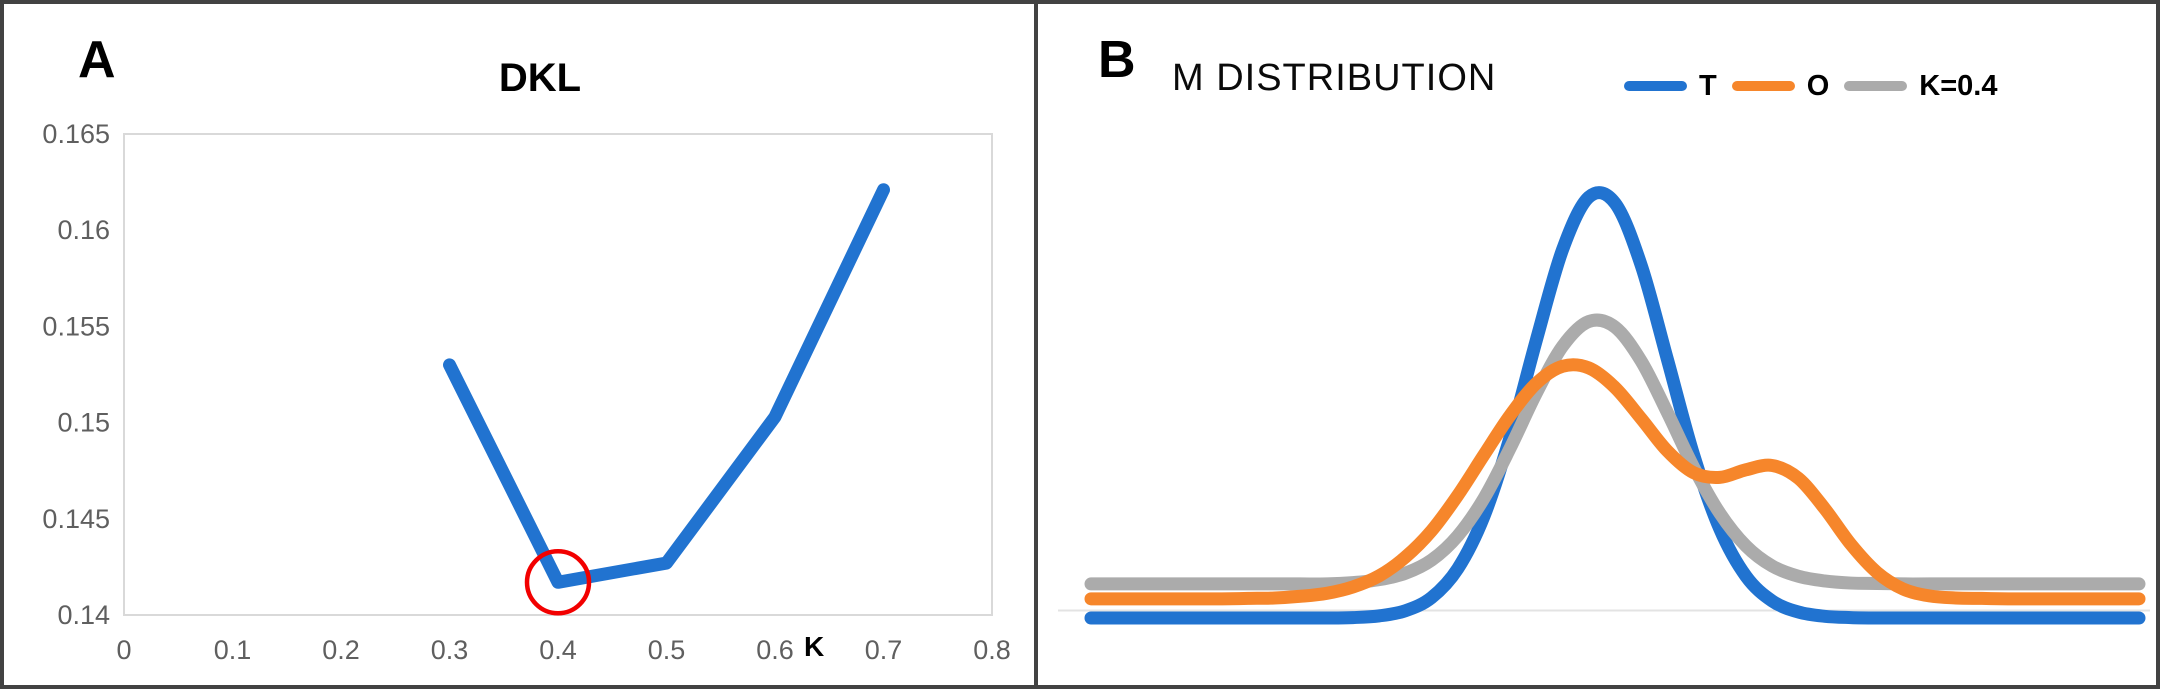 The image size is (2160, 689). I want to click on panel-a-label: A, so click(97, 60).